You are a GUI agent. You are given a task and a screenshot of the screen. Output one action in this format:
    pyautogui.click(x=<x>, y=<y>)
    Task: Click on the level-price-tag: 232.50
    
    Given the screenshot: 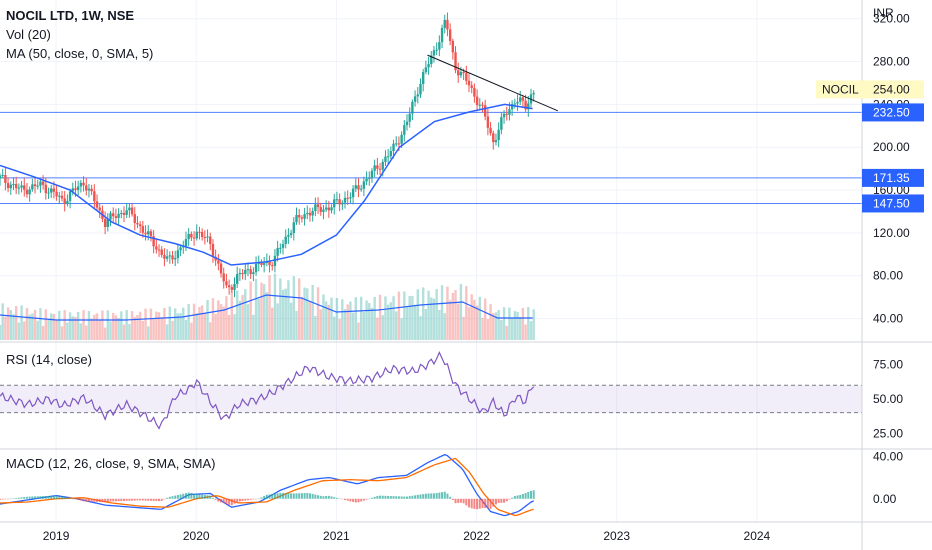 What is the action you would take?
    pyautogui.click(x=891, y=112)
    